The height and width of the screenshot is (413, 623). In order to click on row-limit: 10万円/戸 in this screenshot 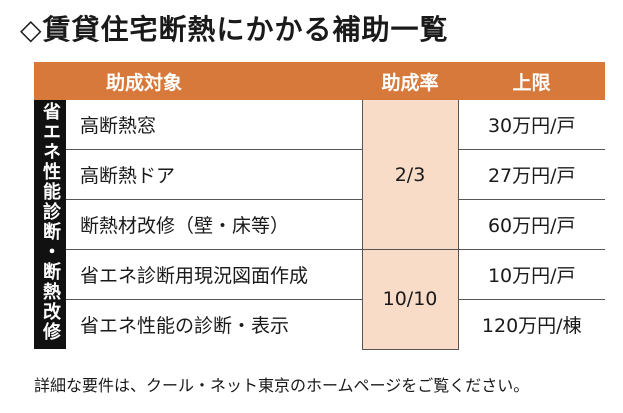, I will do `click(531, 274)`.